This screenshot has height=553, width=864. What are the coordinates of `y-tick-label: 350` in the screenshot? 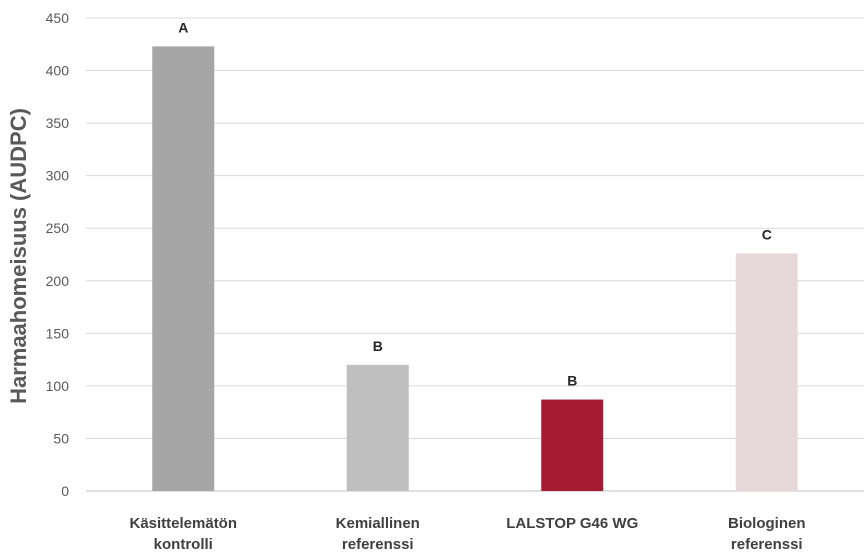 It's located at (58, 123).